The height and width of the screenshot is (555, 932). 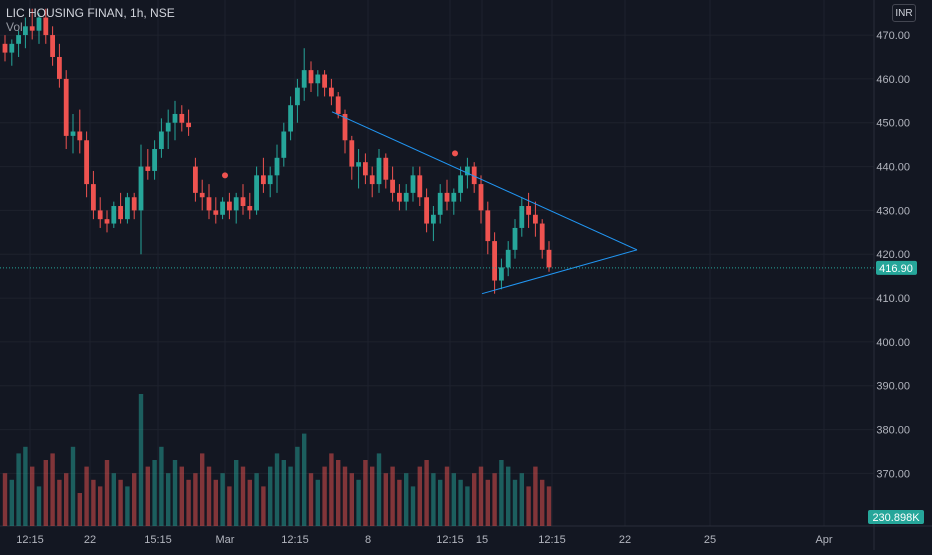 I want to click on time-tick-label: 15:15, so click(x=158, y=540).